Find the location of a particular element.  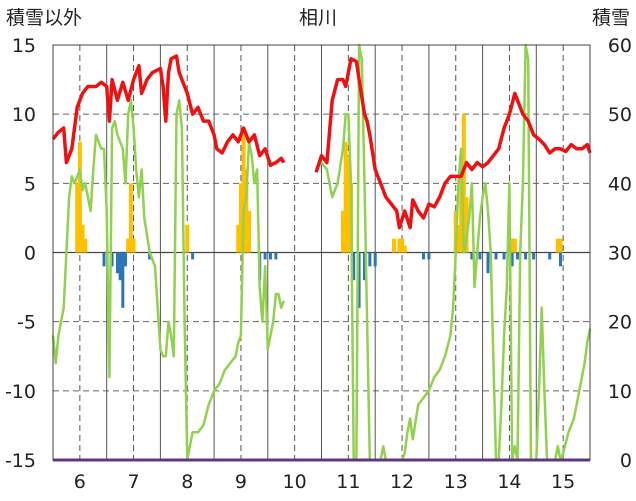

x-tick-label: 9 is located at coordinates (241, 482).